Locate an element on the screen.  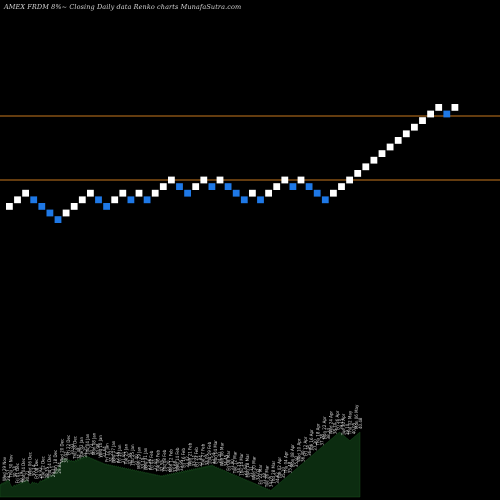
date-label: Fri 02 Feb is located at coordinates (151, 460).